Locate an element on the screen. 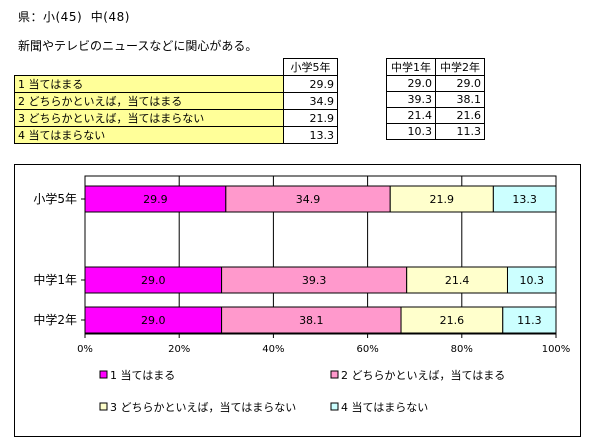 Image resolution: width=596 pixels, height=445 pixels. table-value: 10.3 is located at coordinates (411, 131).